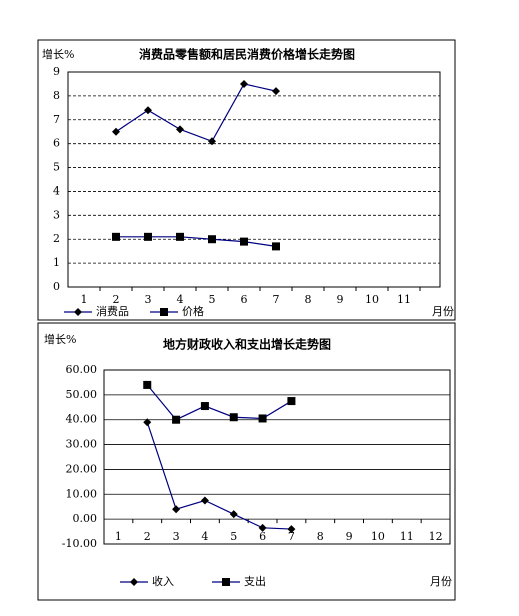 The height and width of the screenshot is (616, 519). What do you see at coordinates (56, 71) in the screenshot?
I see `y-tick-label: 9` at bounding box center [56, 71].